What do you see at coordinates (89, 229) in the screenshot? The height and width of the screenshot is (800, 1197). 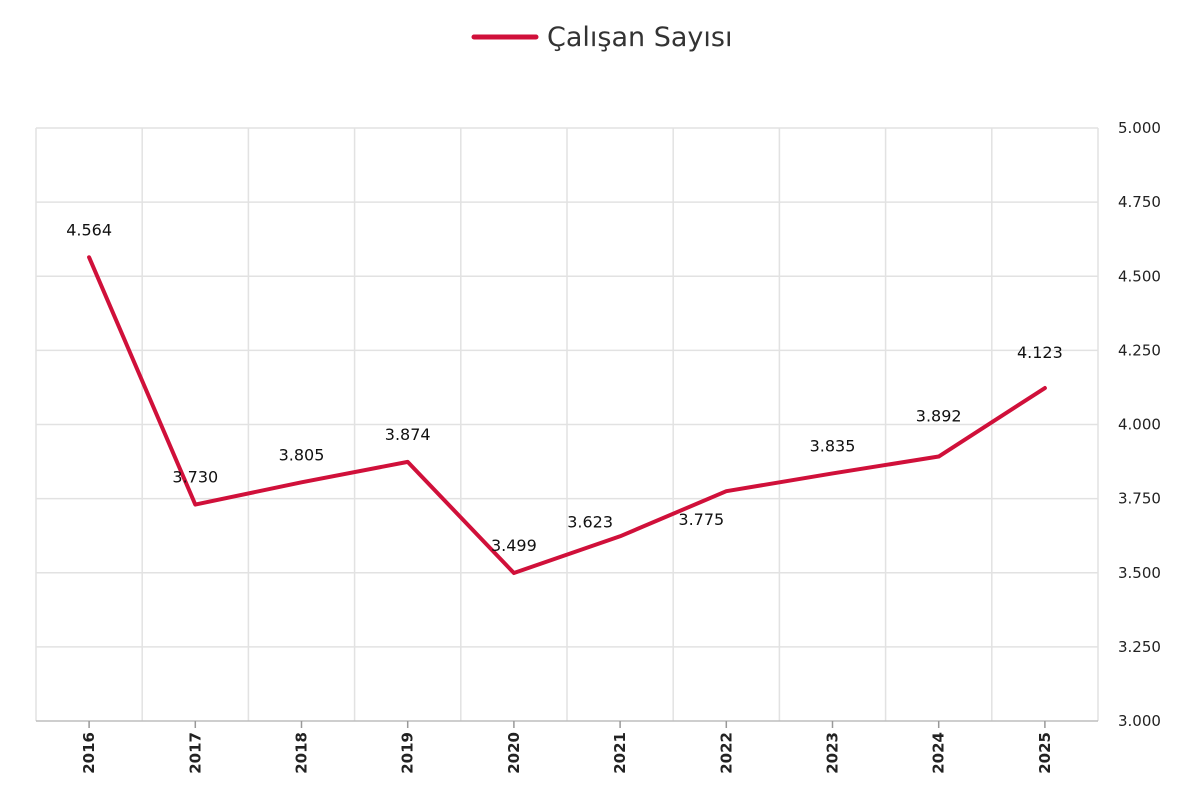 I see `data-label: 4.564` at bounding box center [89, 229].